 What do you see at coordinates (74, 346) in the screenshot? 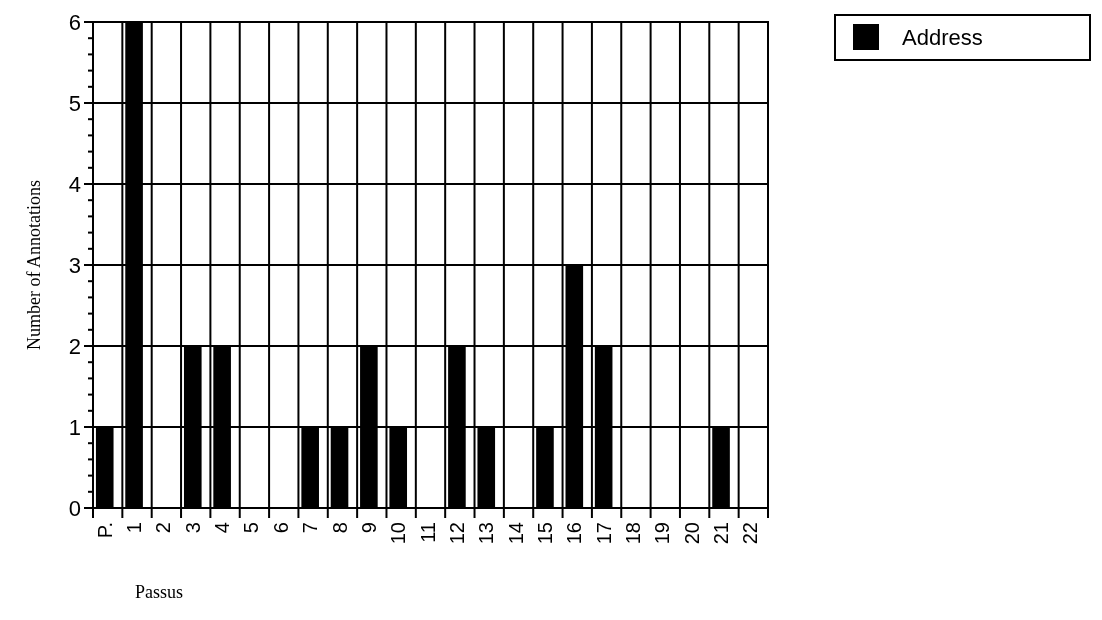
I see `y-tick-label: 2` at bounding box center [74, 346].